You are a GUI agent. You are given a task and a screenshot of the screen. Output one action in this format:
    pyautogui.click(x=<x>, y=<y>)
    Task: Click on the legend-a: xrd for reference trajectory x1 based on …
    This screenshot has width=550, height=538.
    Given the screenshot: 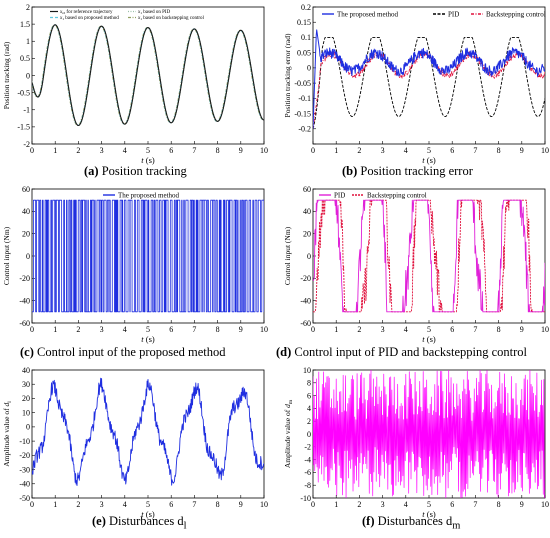 What is the action you would take?
    pyautogui.click(x=127, y=15)
    